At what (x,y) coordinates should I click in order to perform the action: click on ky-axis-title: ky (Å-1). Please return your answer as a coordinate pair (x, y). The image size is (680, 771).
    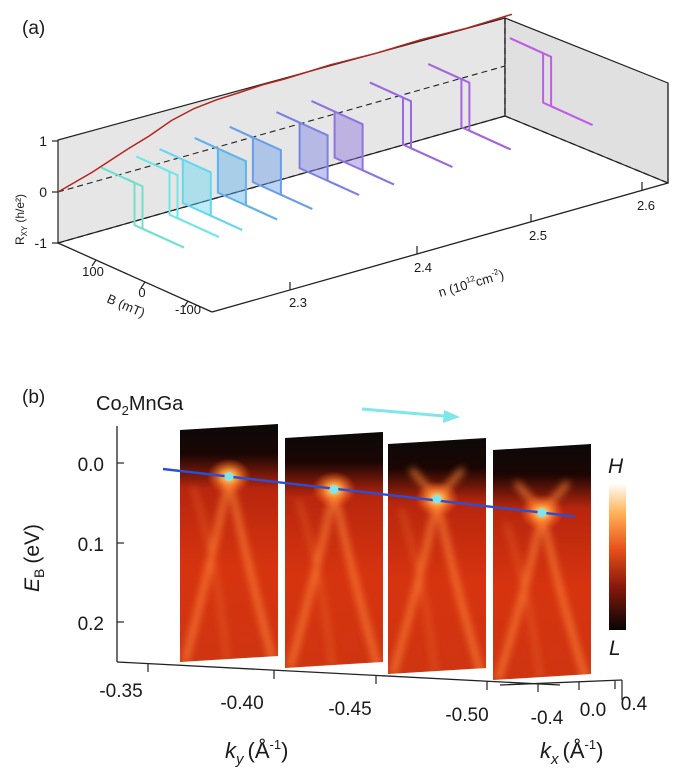
    Looking at the image, I should click on (256, 752).